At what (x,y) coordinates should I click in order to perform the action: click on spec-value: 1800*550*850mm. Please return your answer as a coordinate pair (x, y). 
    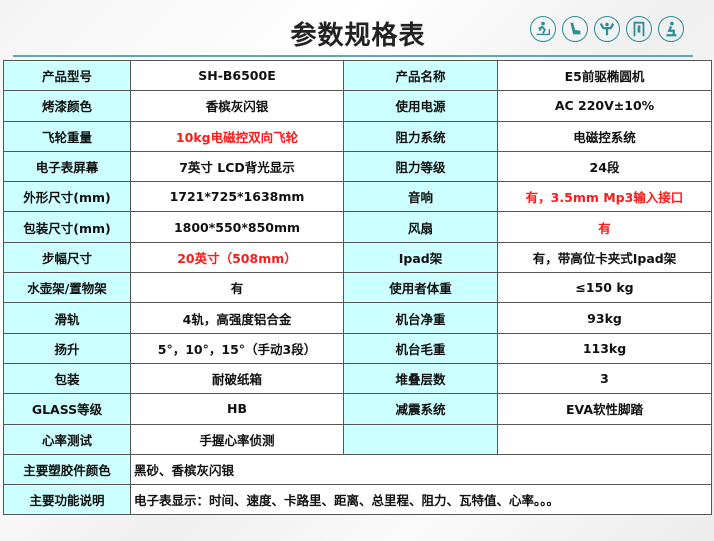
    Looking at the image, I should click on (237, 227).